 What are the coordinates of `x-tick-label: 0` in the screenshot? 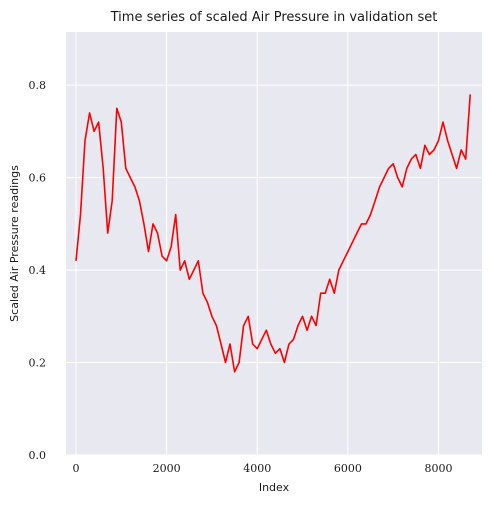 It's located at (75, 468).